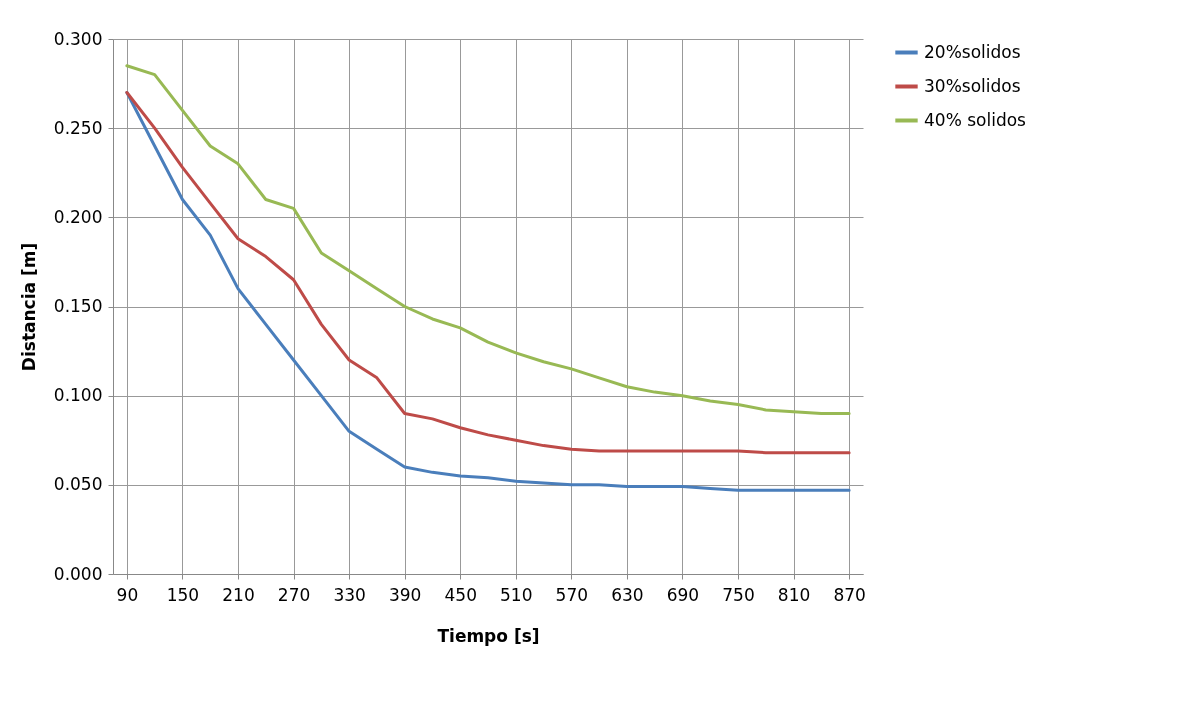 The height and width of the screenshot is (708, 1181). I want to click on y-tick-label: 0.150, so click(78, 306).